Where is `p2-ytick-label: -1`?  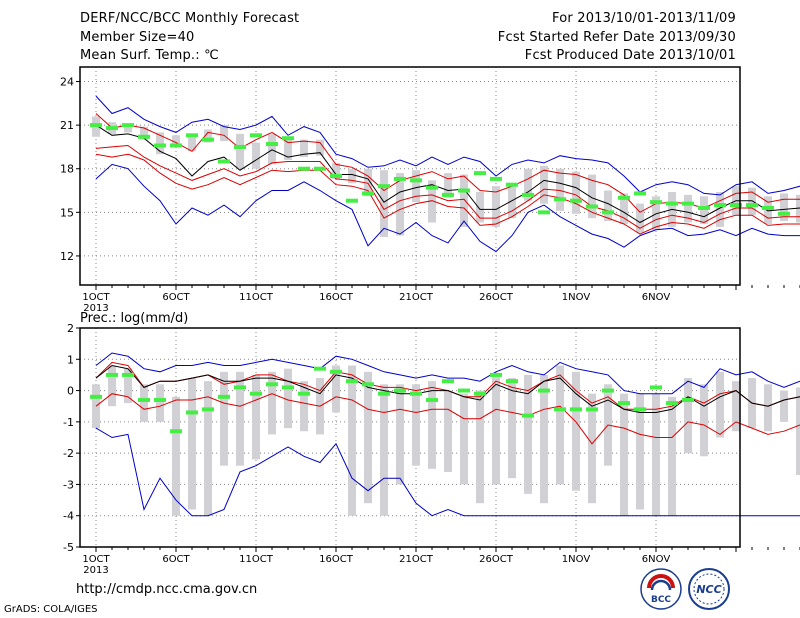
p2-ytick-label: -1 is located at coordinates (68, 422).